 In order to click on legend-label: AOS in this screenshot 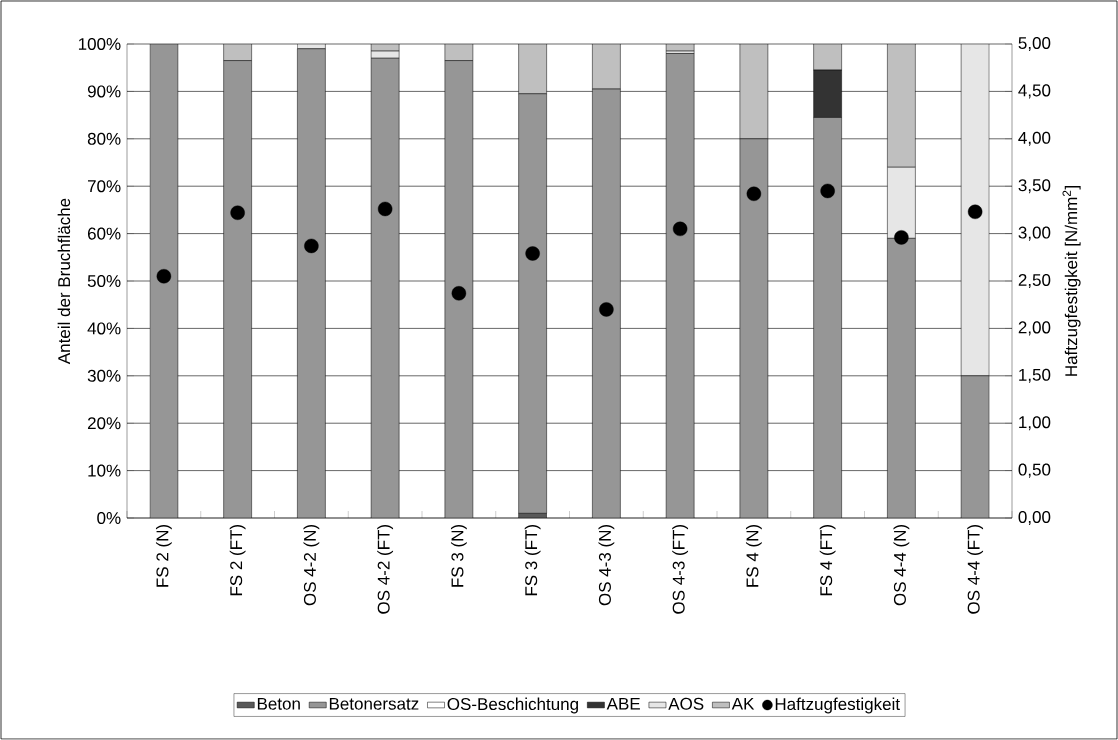, I will do `click(686, 703)`.